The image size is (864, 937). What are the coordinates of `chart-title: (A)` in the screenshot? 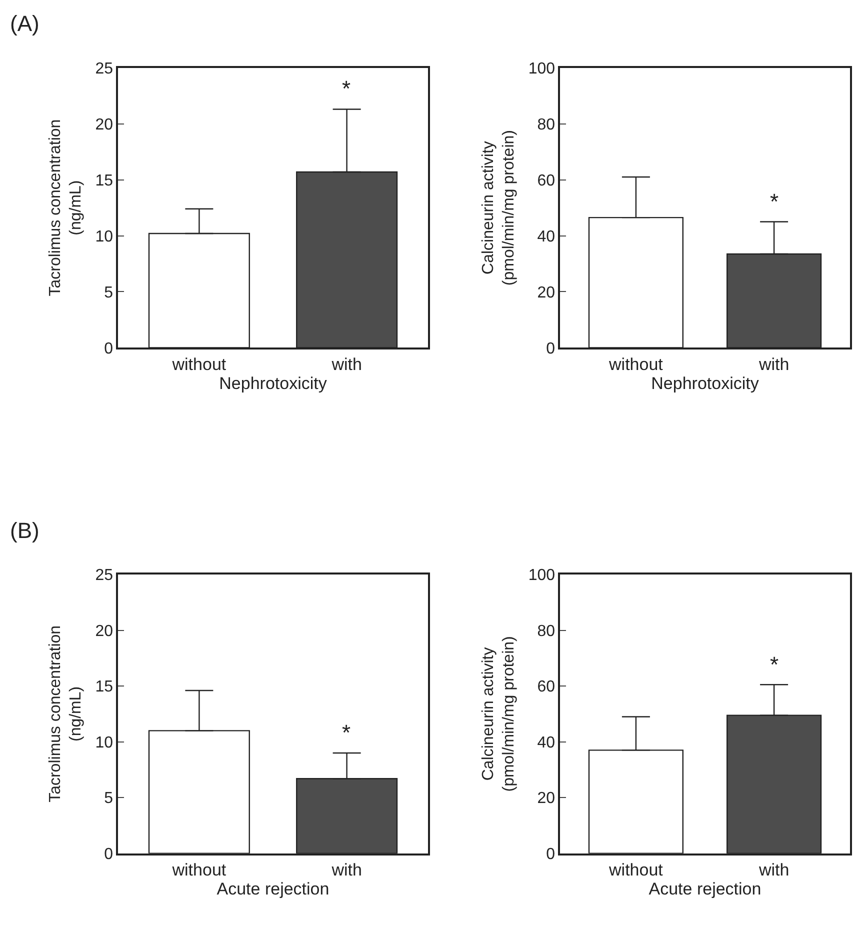 It's located at (25, 23).